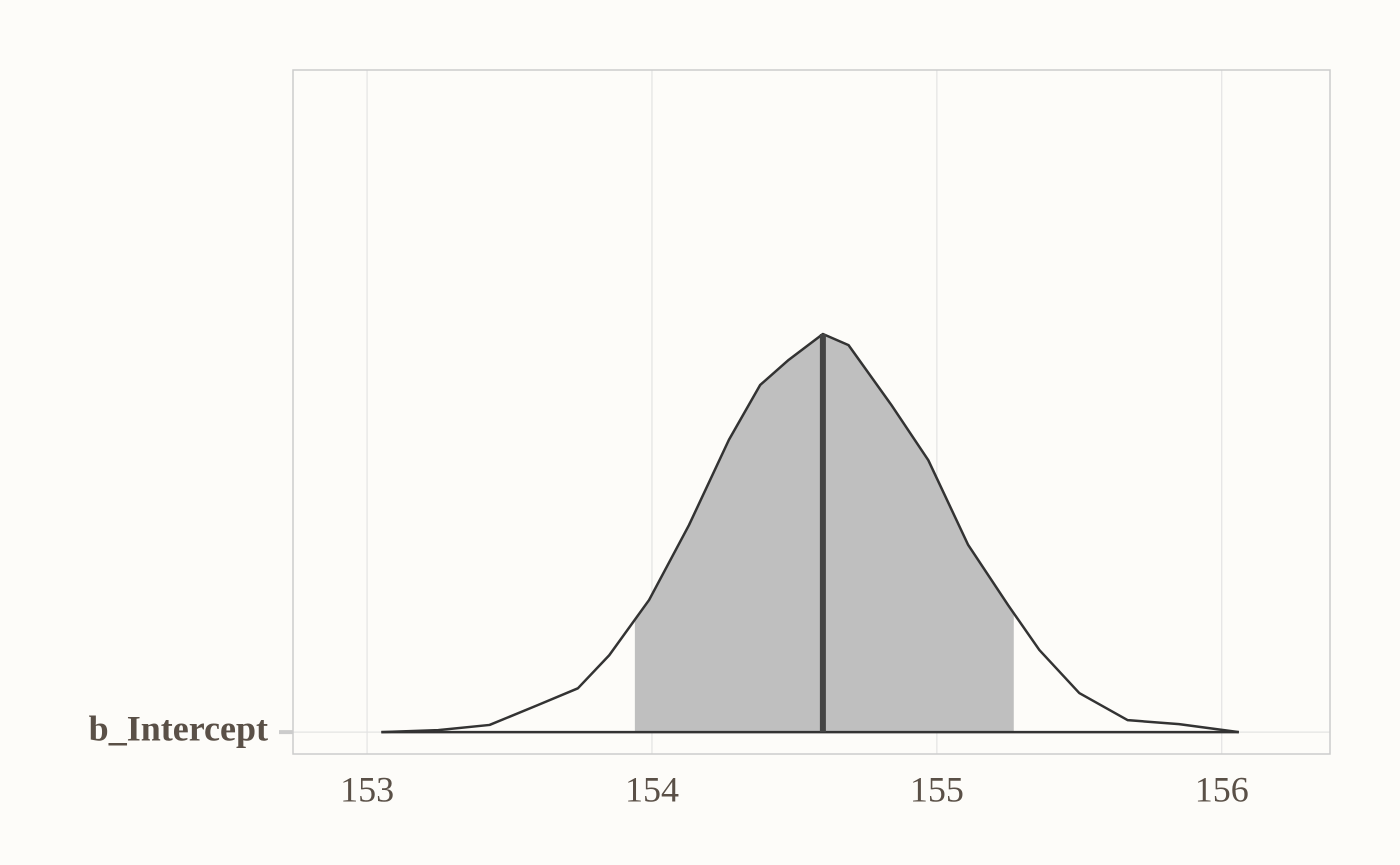  What do you see at coordinates (652, 789) in the screenshot?
I see `x-tick-label: 154` at bounding box center [652, 789].